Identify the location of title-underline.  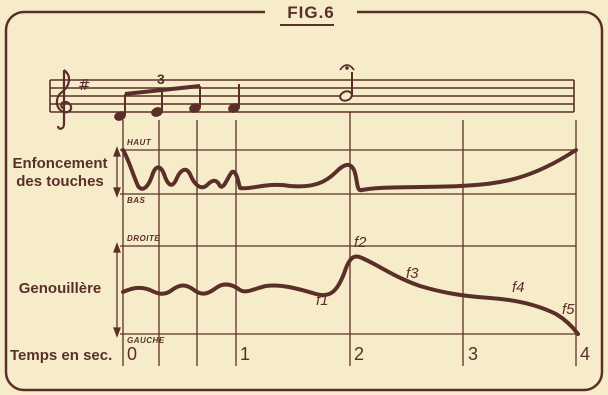
(307, 25).